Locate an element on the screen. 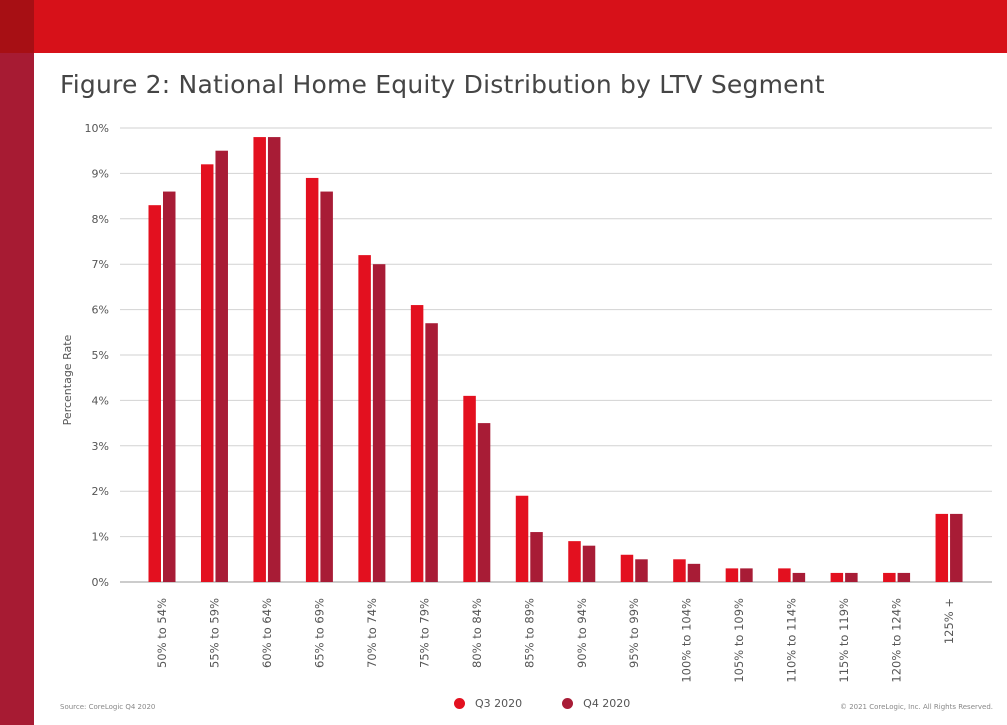 This screenshot has width=1007, height=725. x-tick-label: 70% to 74% is located at coordinates (372, 633).